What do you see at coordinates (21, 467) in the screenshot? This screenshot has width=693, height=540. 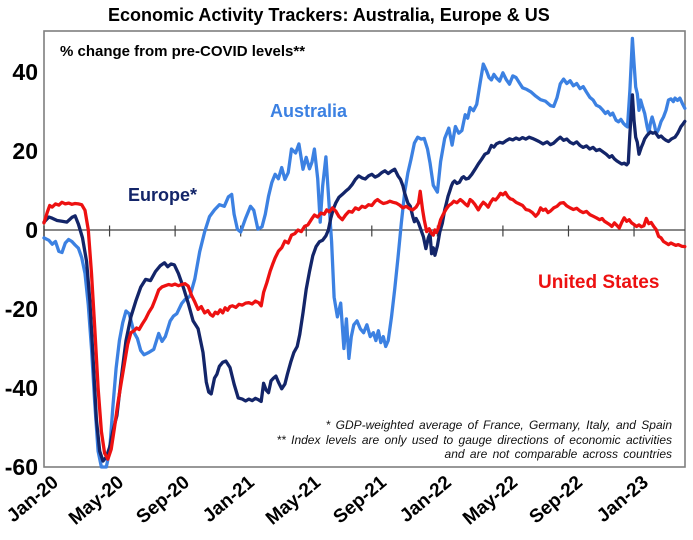 I see `y-axis-label: -60` at bounding box center [21, 467].